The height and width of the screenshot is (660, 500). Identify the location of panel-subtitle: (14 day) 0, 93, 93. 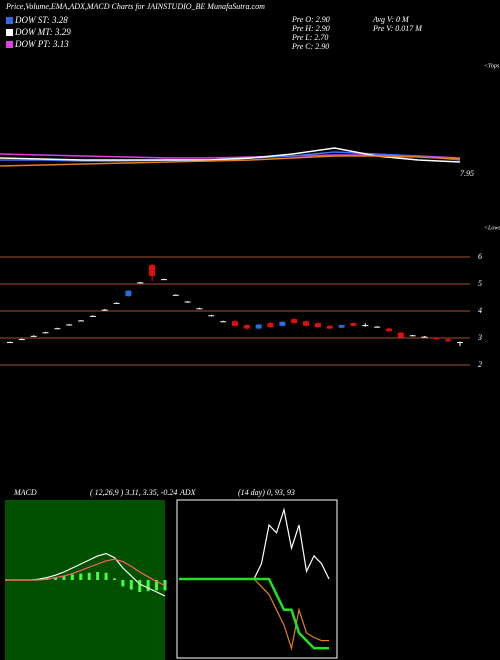
(266, 492).